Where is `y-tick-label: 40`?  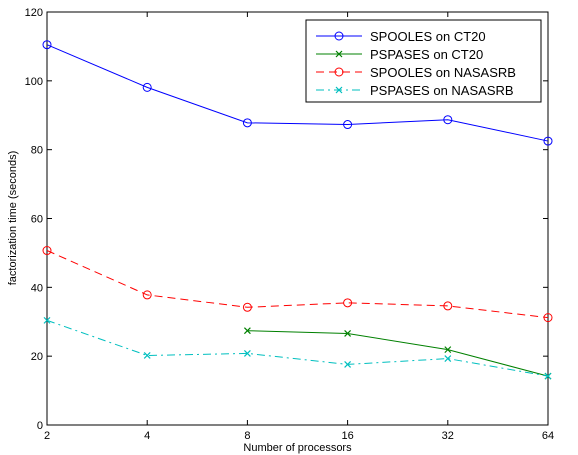
y-tick-label: 40 is located at coordinates (37, 288).